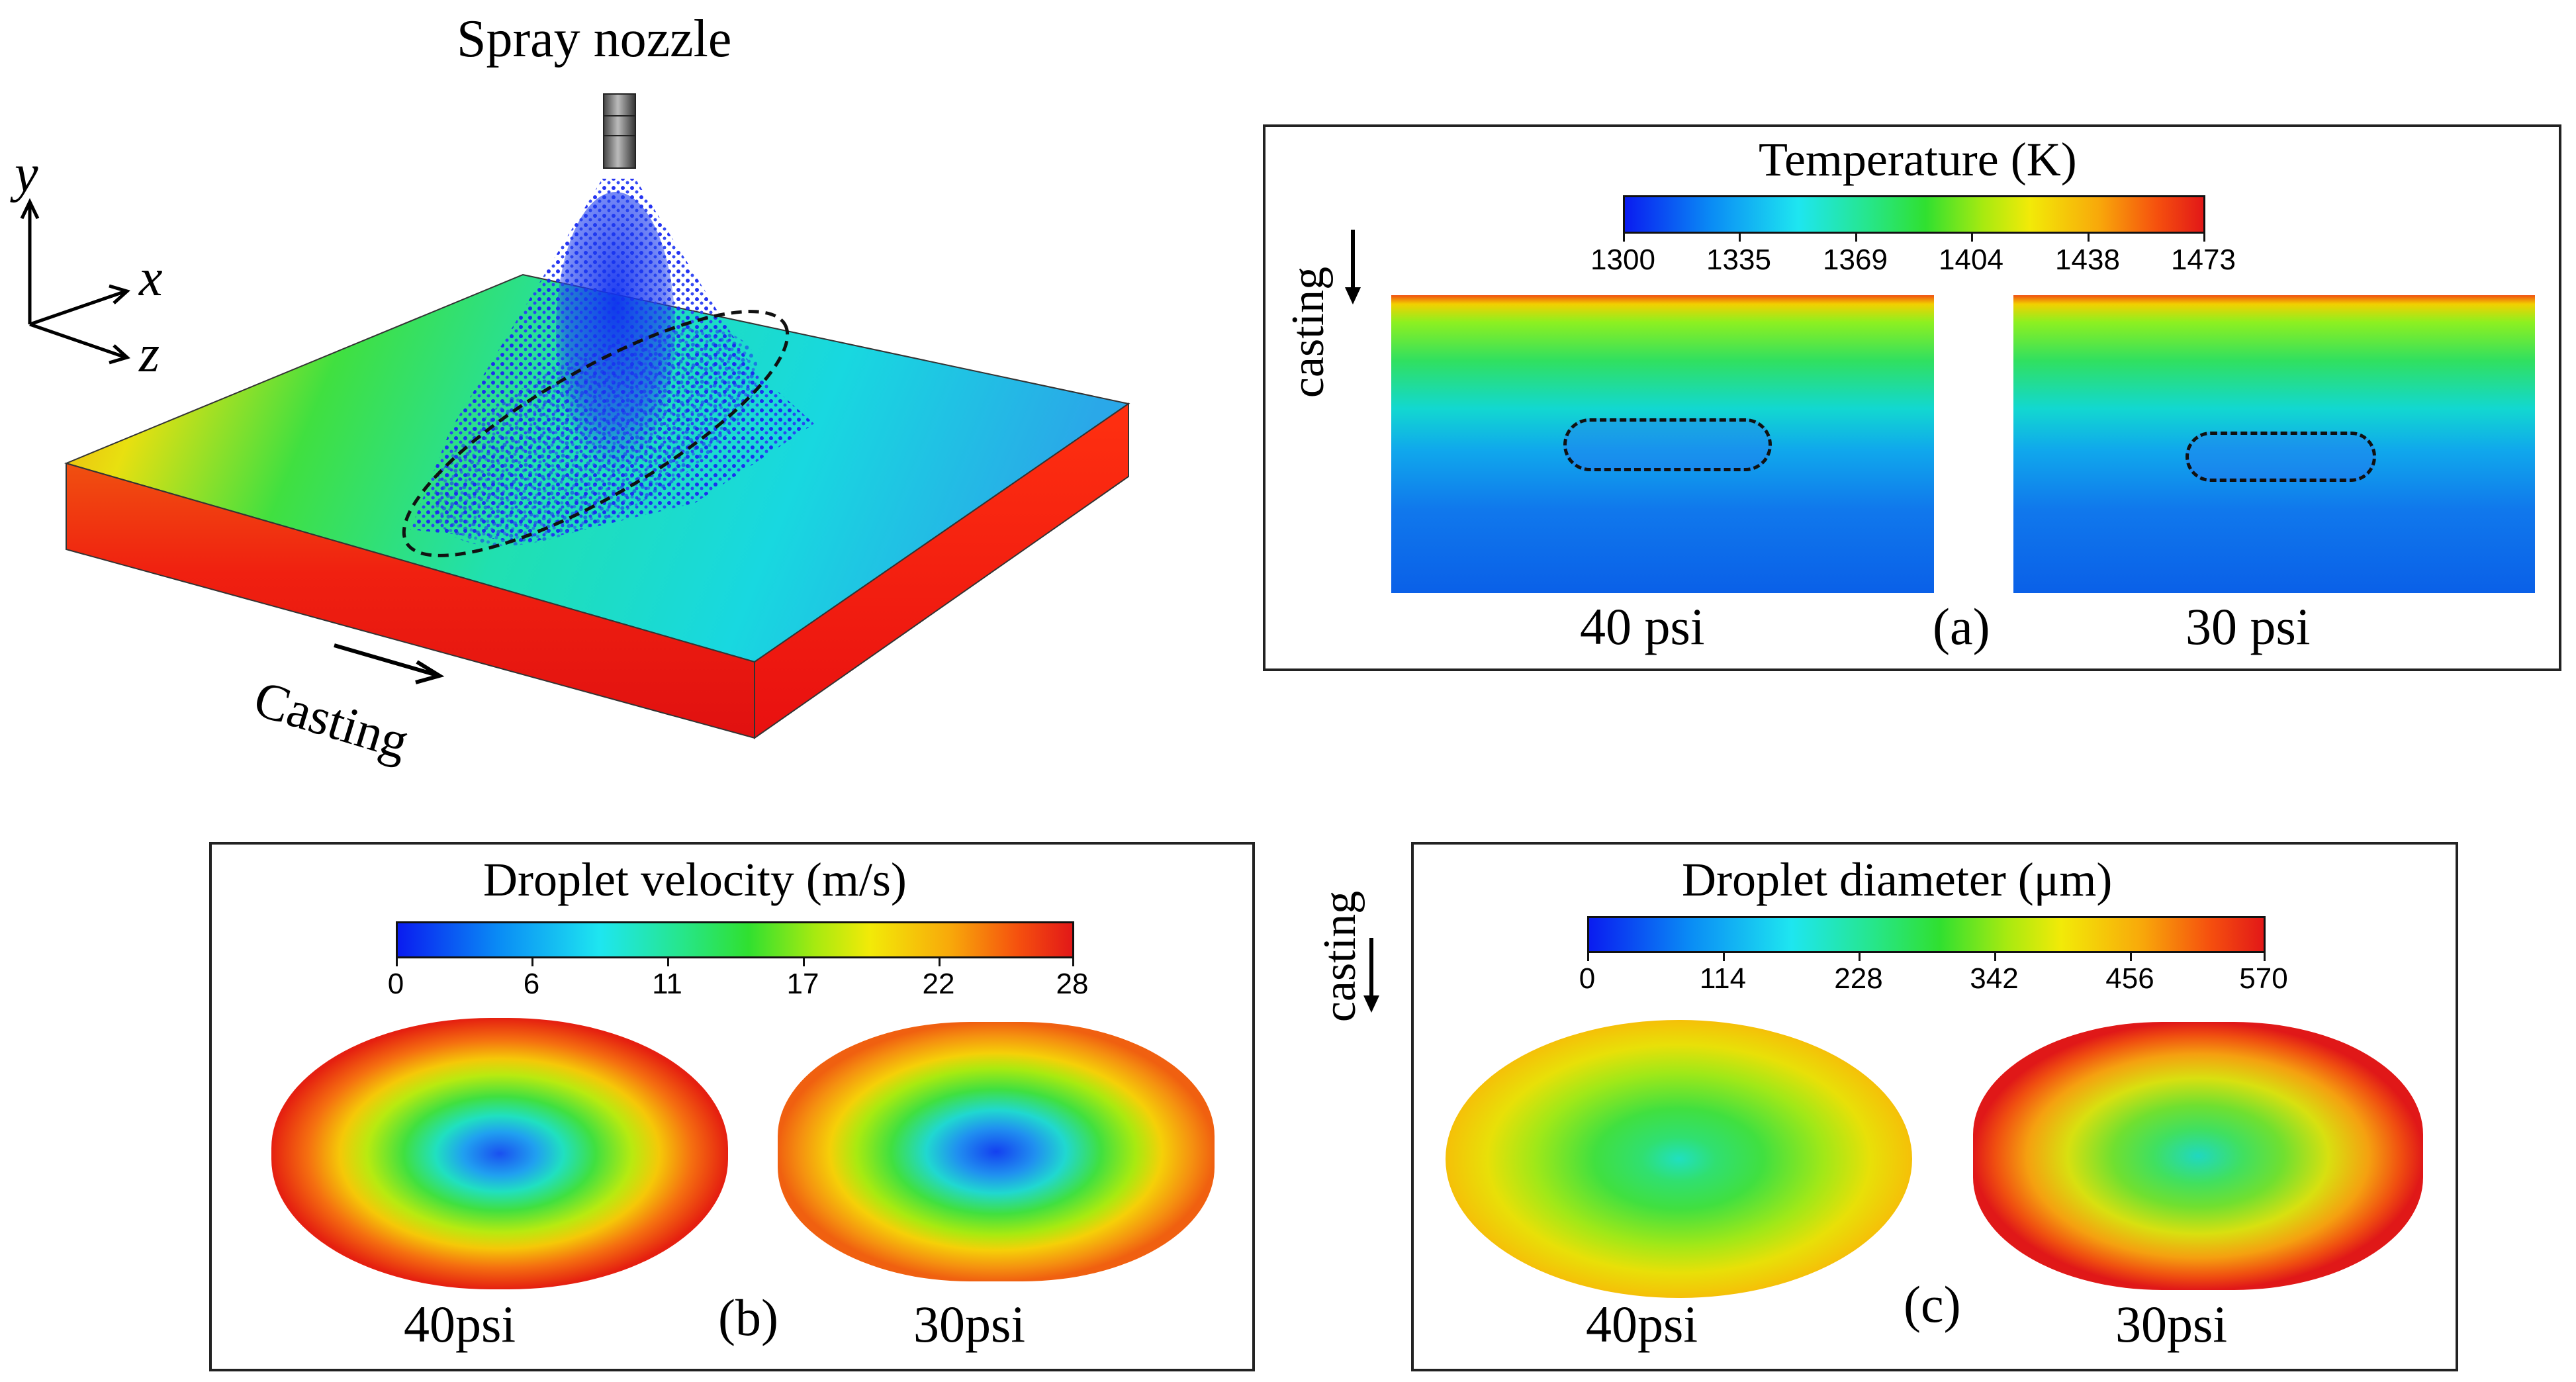 The height and width of the screenshot is (1382, 2576). Describe the element at coordinates (1933, 1304) in the screenshot. I see `panel-c-letter: (c)` at that location.